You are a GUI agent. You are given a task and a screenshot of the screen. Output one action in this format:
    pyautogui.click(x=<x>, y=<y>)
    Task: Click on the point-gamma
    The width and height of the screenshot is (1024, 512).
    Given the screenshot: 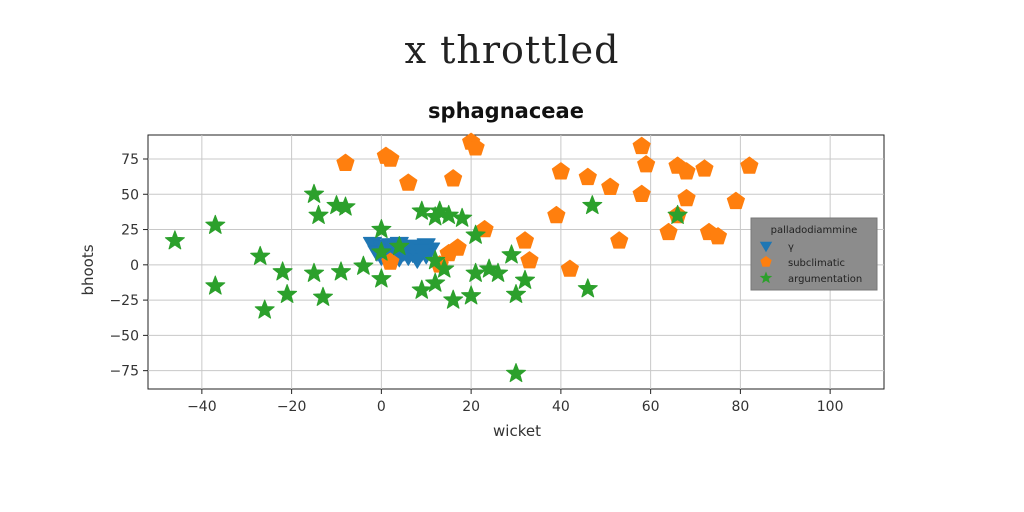 What is the action you would take?
    pyautogui.click(x=422, y=252)
    